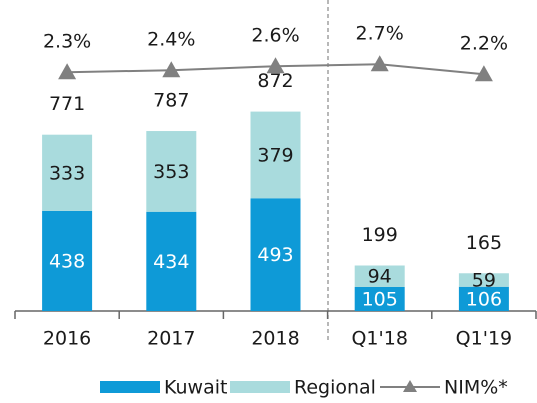  Describe the element at coordinates (275, 339) in the screenshot. I see `x-tick-label: 2018` at that location.